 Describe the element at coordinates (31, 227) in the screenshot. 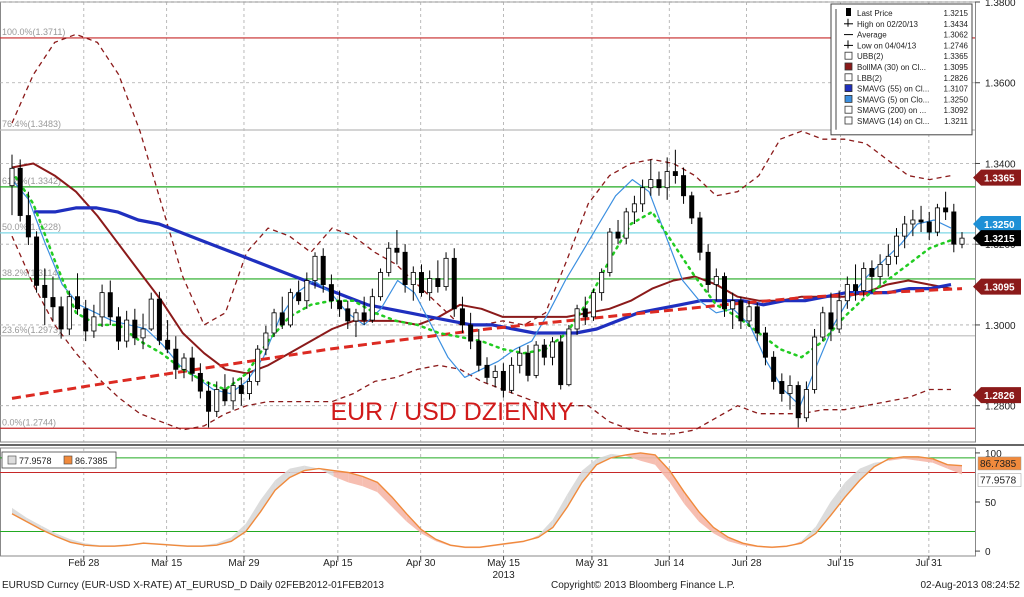

I see `fib-level-label: 50.0%(1.3228)` at that location.